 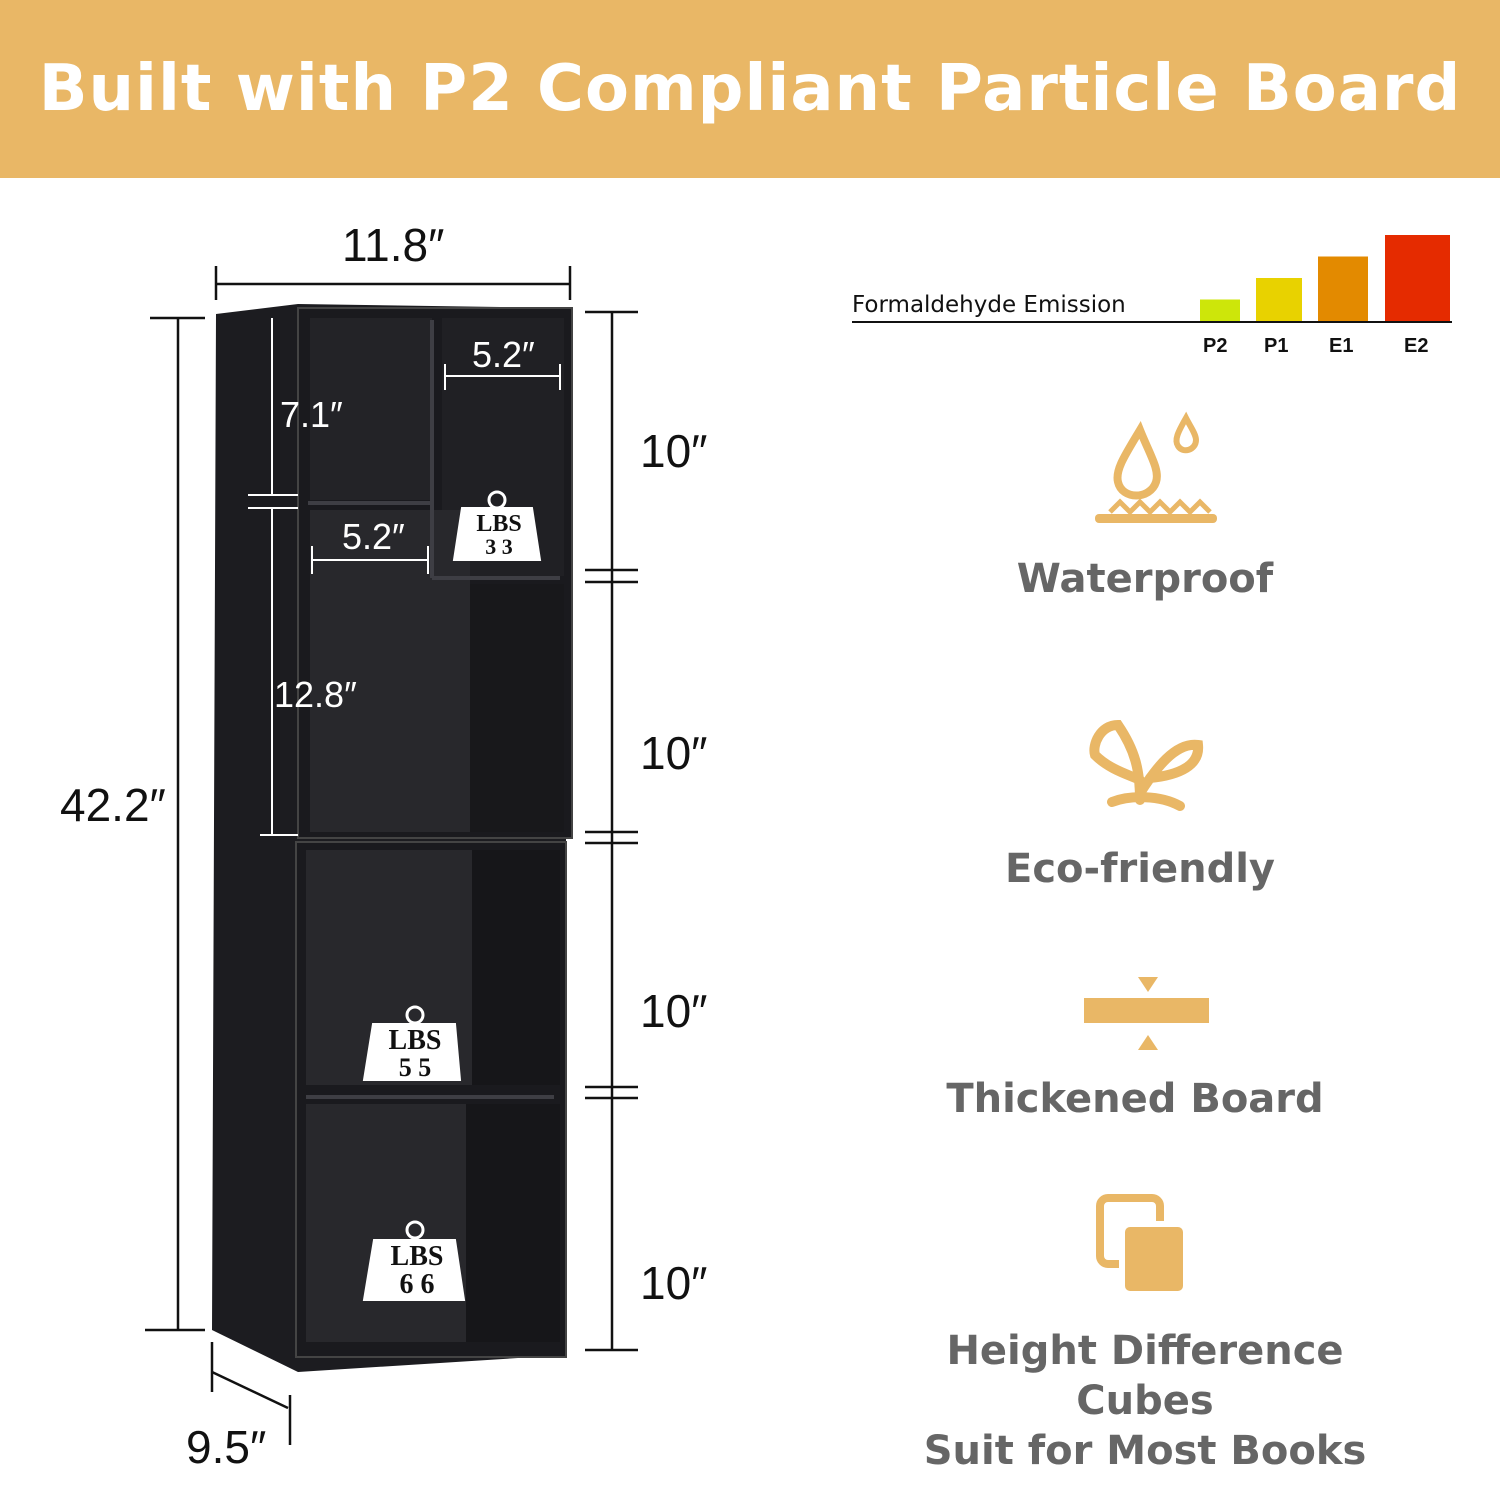 I want to click on feature-thickened-board: Thickened Board, so click(x=1135, y=1099).